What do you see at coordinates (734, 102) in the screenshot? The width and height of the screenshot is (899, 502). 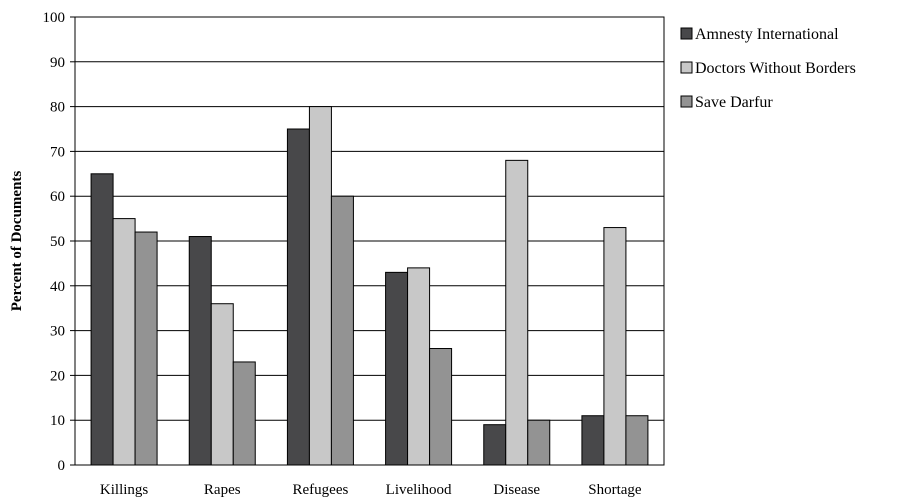 I see `legend-label: Save Darfur` at bounding box center [734, 102].